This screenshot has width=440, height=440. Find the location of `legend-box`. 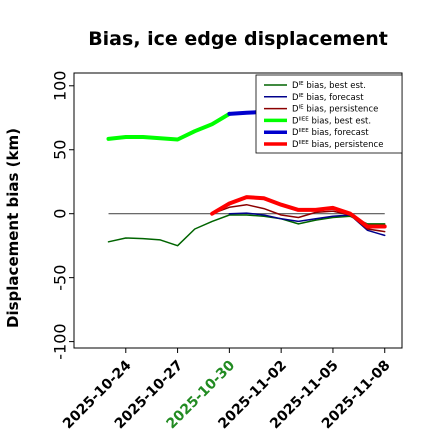

legend-box is located at coordinates (329, 114).